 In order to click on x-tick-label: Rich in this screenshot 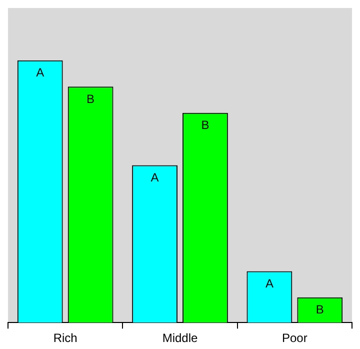, I will do `click(65, 338)`.